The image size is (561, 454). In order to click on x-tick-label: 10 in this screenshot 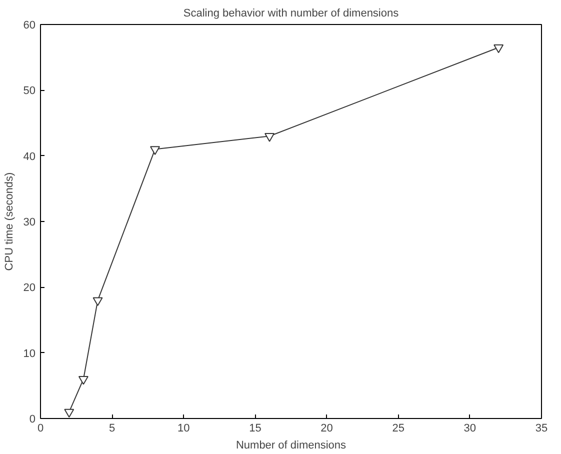, I will do `click(184, 428)`.